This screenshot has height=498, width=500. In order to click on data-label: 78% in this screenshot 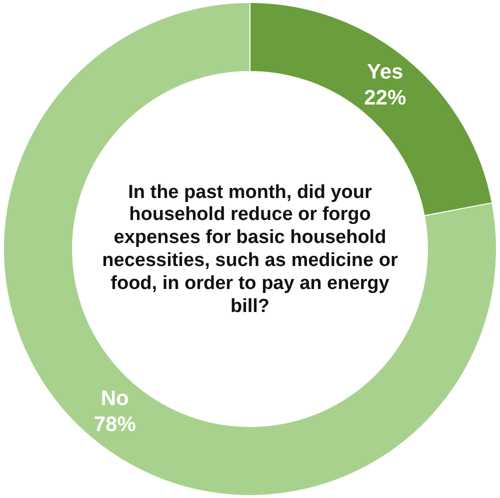, I will do `click(115, 424)`.